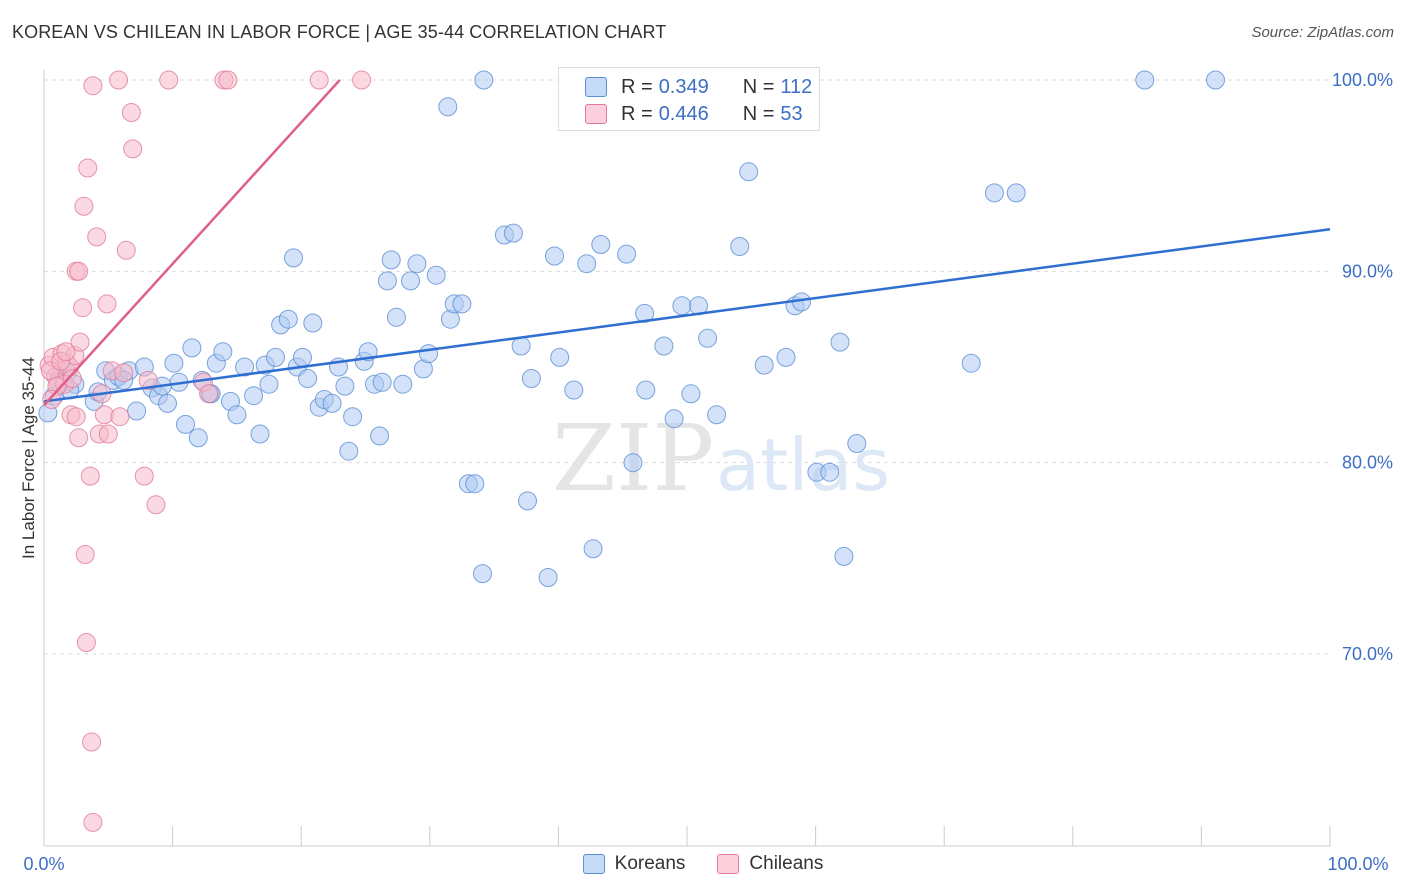 Image resolution: width=1406 pixels, height=892 pixels. I want to click on legend-label: Koreans, so click(650, 863).